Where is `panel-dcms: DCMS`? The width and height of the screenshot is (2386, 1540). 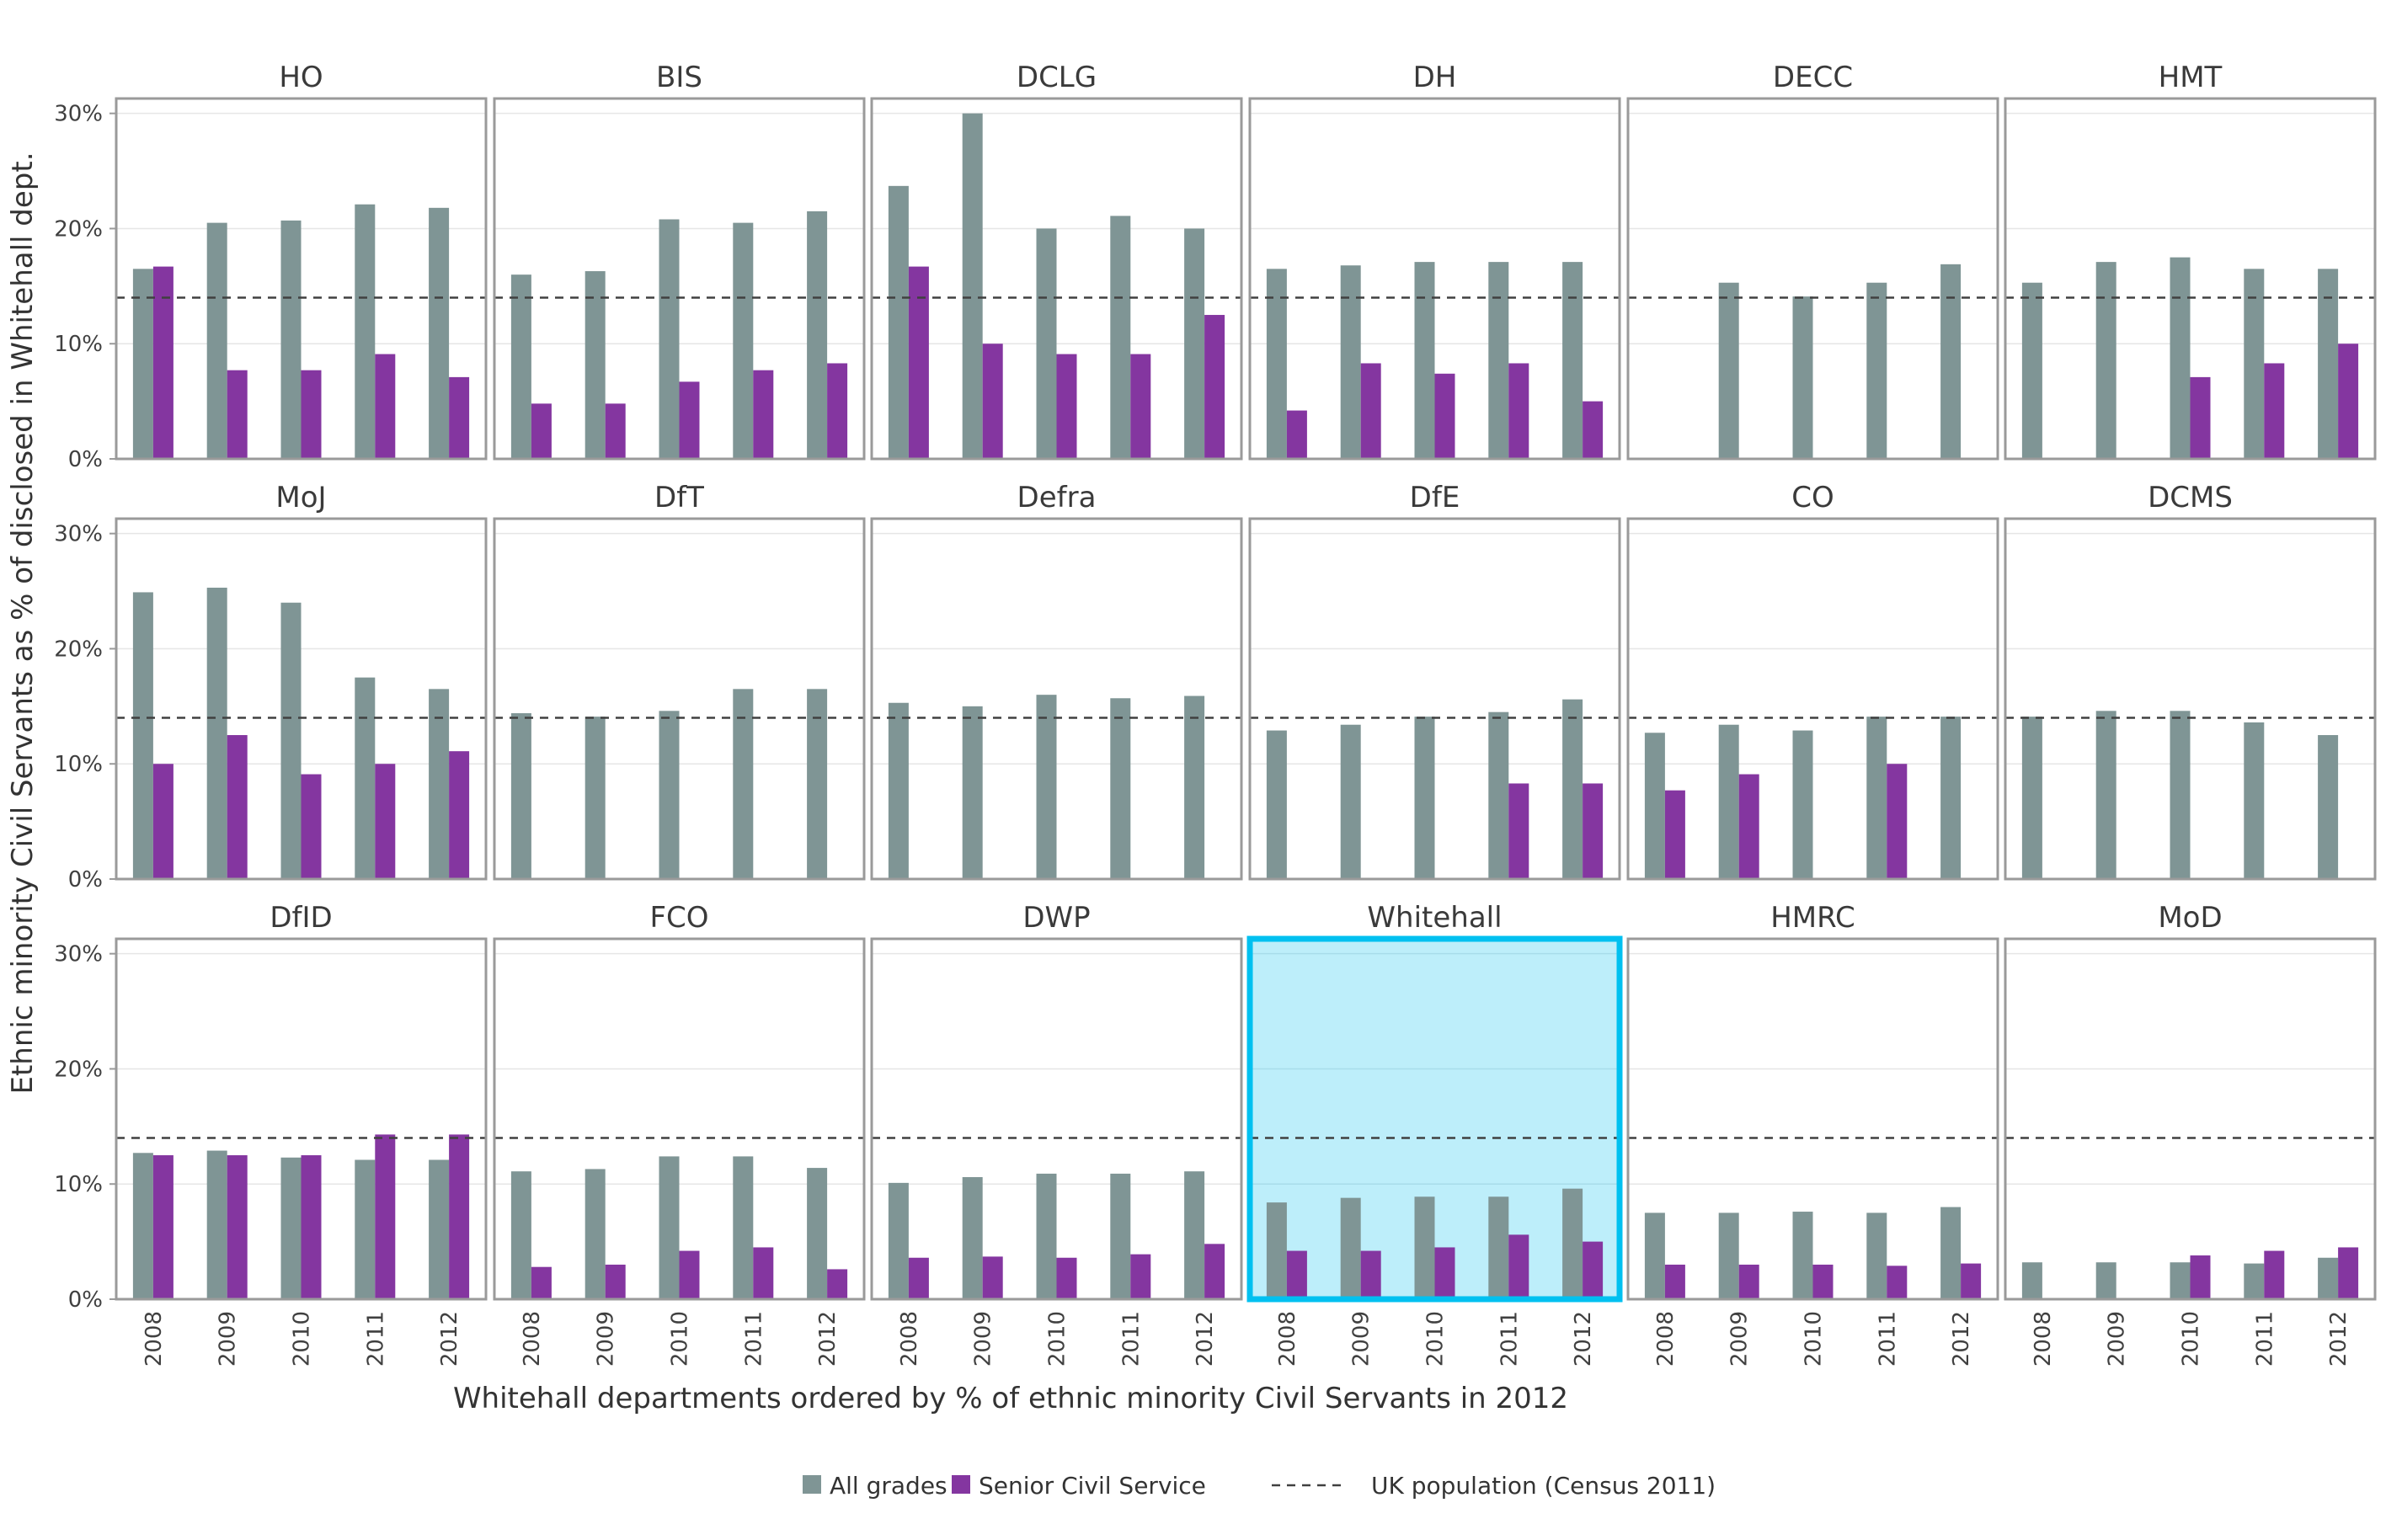
panel-dcms: DCMS is located at coordinates (2190, 681).